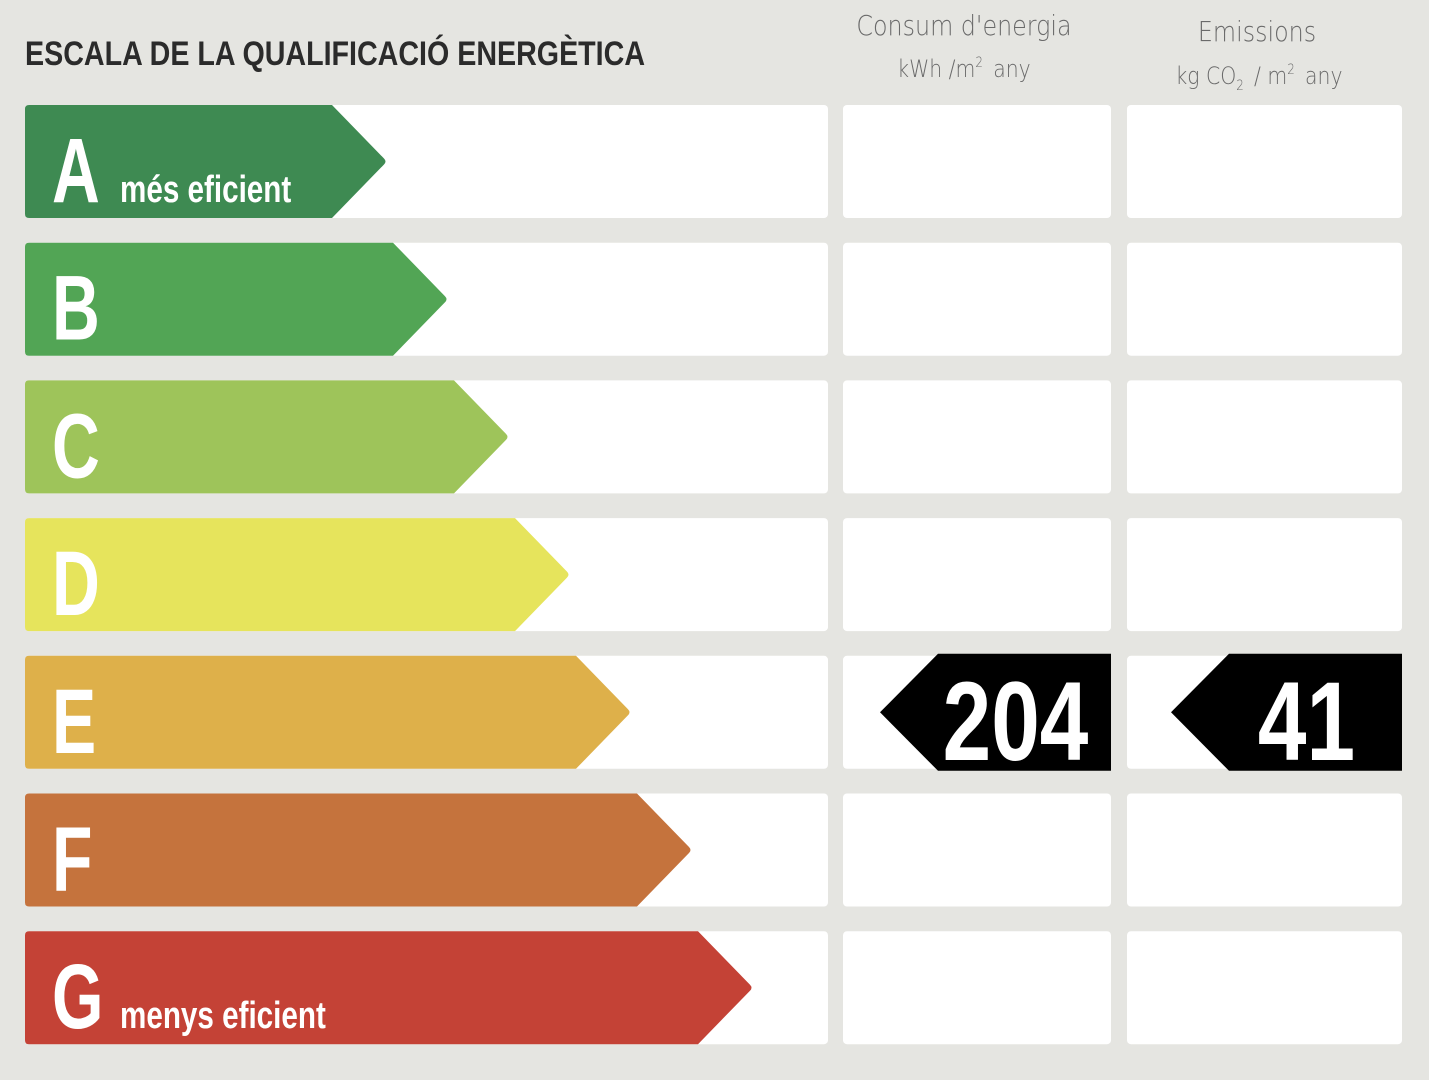 This screenshot has height=1080, width=1429. I want to click on rating-letter: G, so click(78, 995).